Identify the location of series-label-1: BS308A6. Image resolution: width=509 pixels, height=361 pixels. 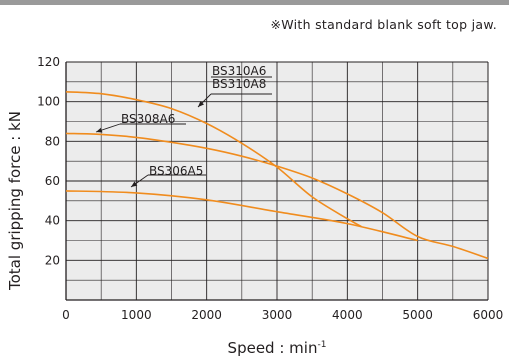
(148, 119).